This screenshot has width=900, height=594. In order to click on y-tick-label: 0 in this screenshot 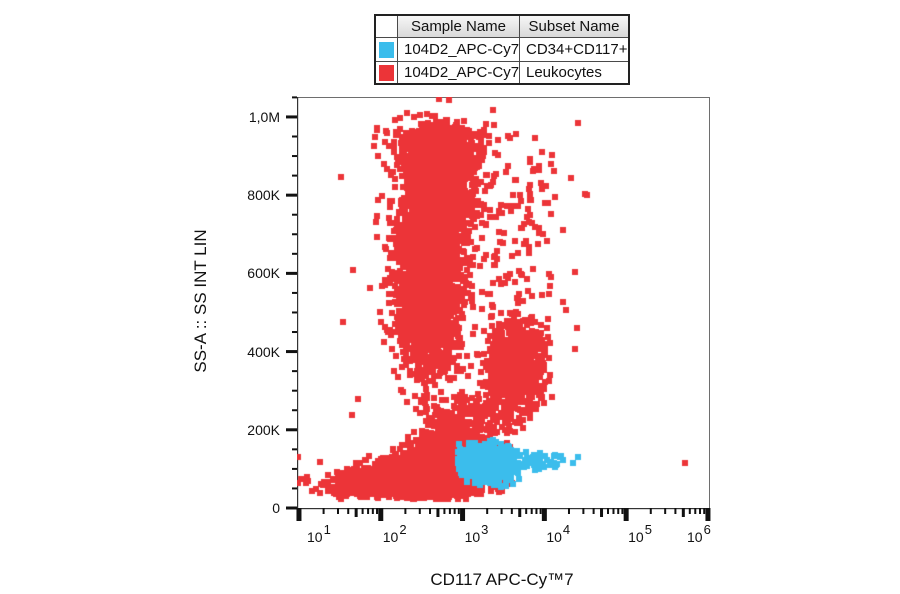, I will do `click(276, 508)`.